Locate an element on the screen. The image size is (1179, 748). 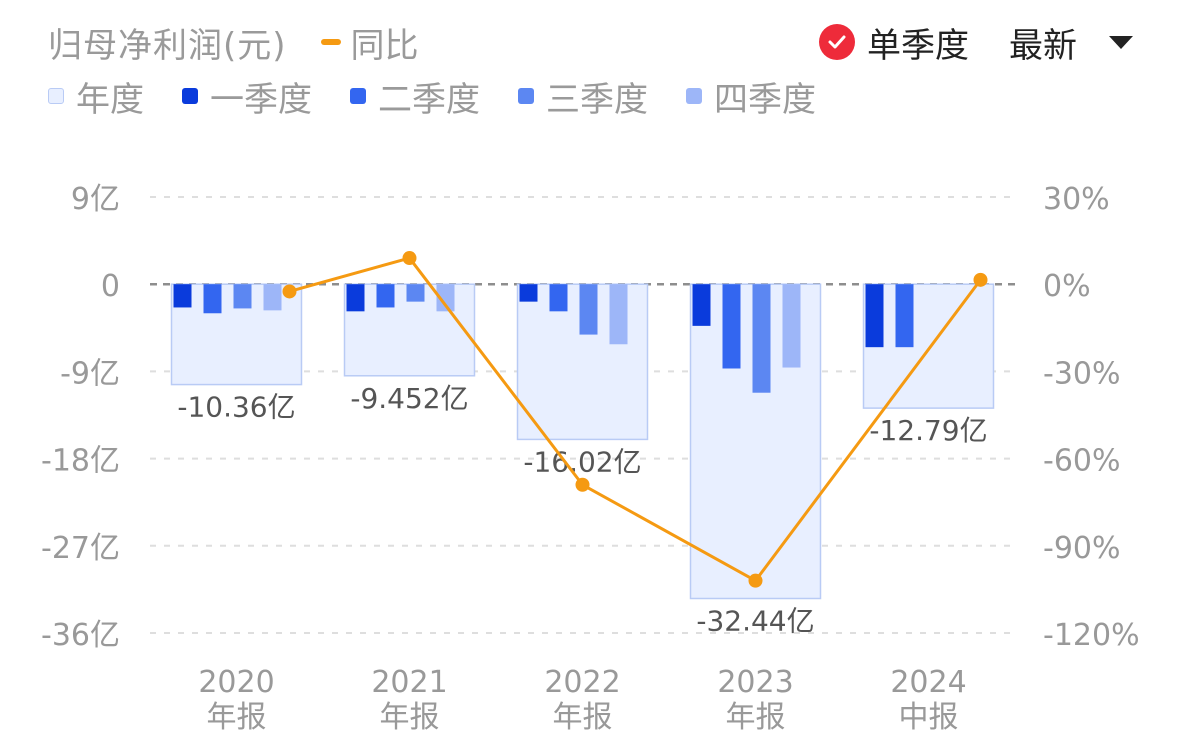
x-tick-year: 2022 is located at coordinates (582, 682).